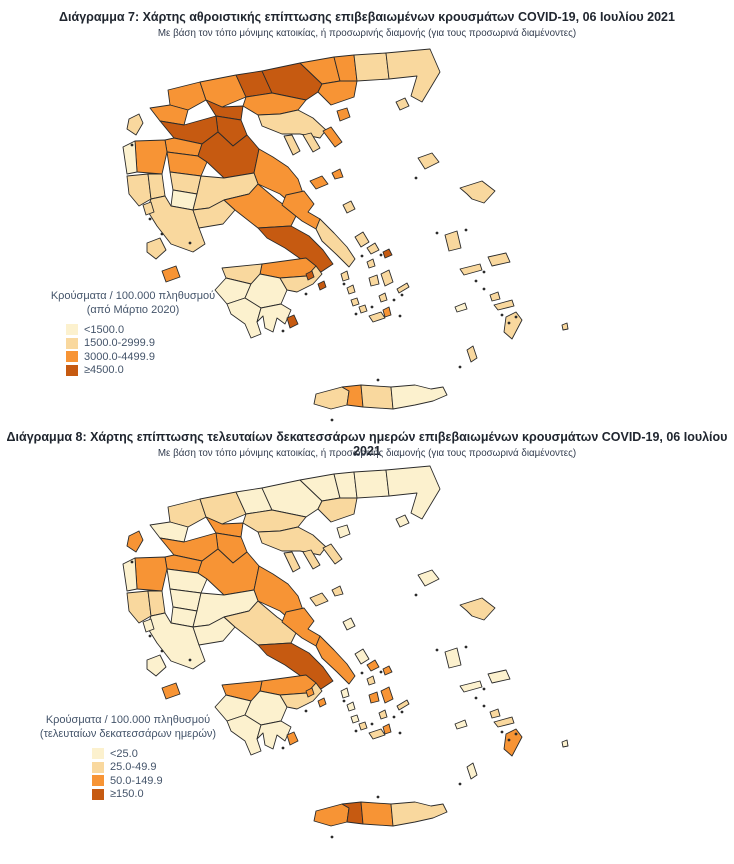 This screenshot has width=734, height=864. Describe the element at coordinates (148, 625) in the screenshot. I see `region-lefkada` at that location.